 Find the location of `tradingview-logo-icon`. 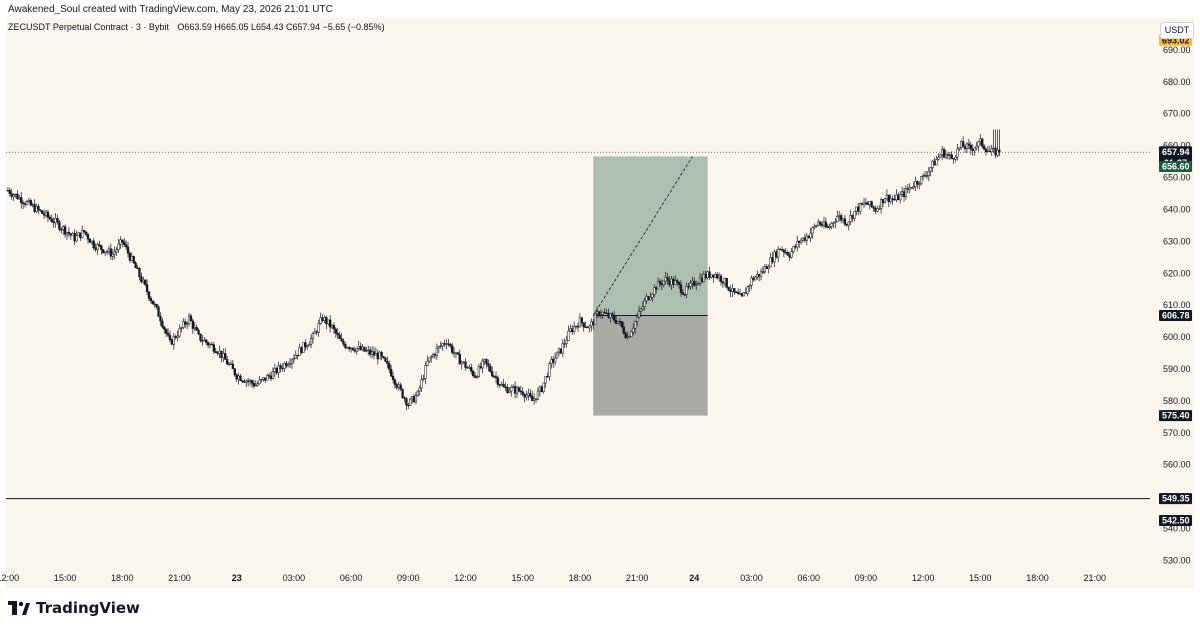

tradingview-logo-icon is located at coordinates (19, 608).